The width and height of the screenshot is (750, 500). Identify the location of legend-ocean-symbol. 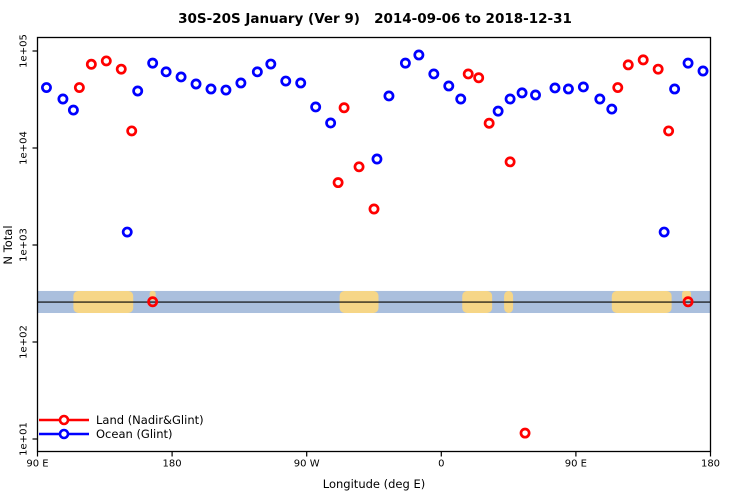
(64, 434).